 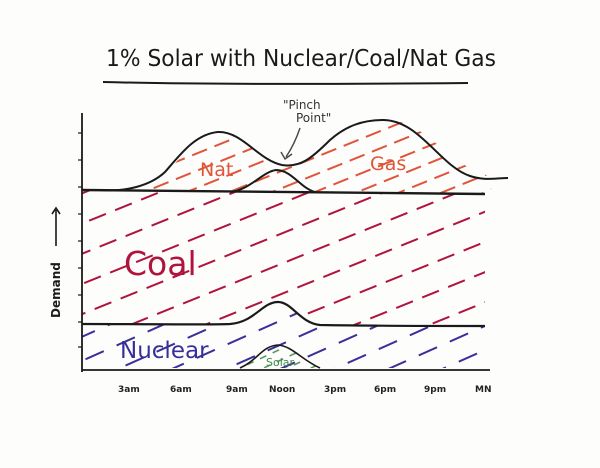 I want to click on y-axis-label-group: Demand, so click(x=56, y=290).